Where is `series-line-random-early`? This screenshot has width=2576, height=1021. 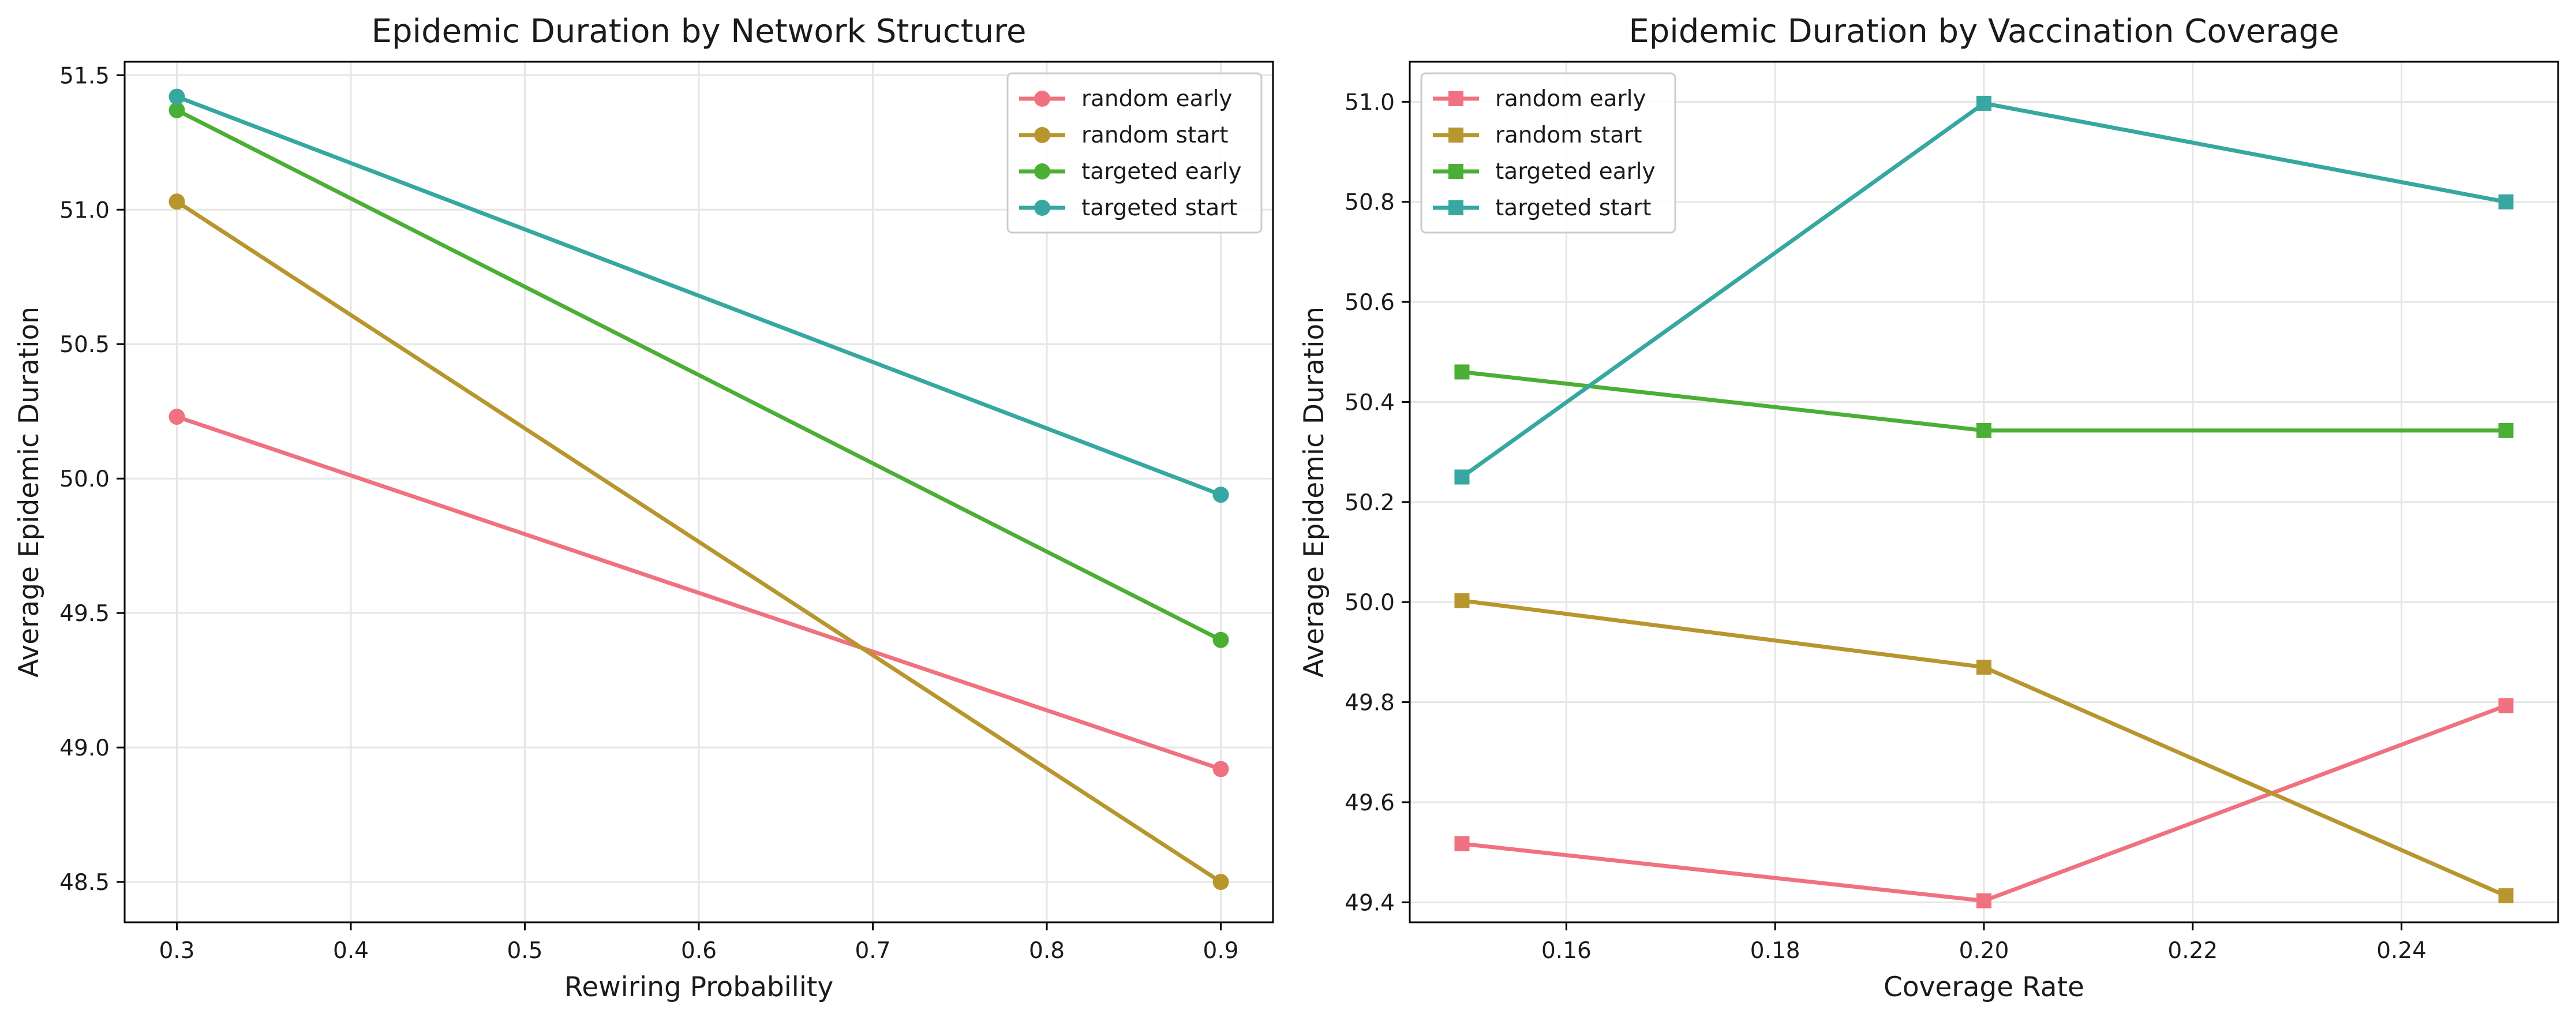
series-line-random-early is located at coordinates (699, 592).